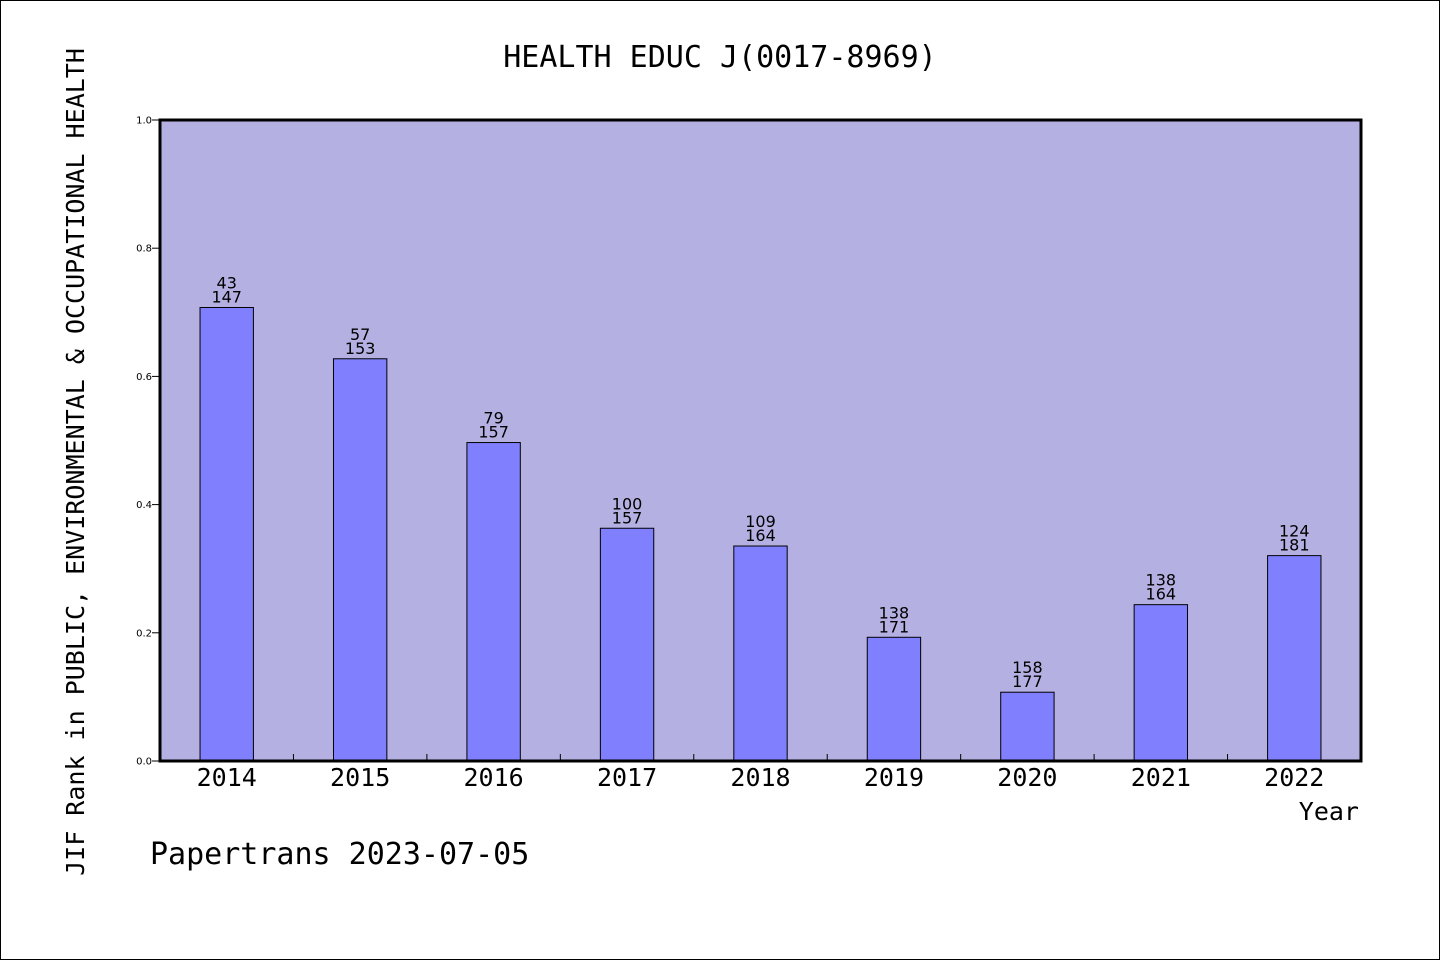 The width and height of the screenshot is (1440, 960). Describe the element at coordinates (1294, 531) in the screenshot. I see `data-label-rank: 124` at that location.